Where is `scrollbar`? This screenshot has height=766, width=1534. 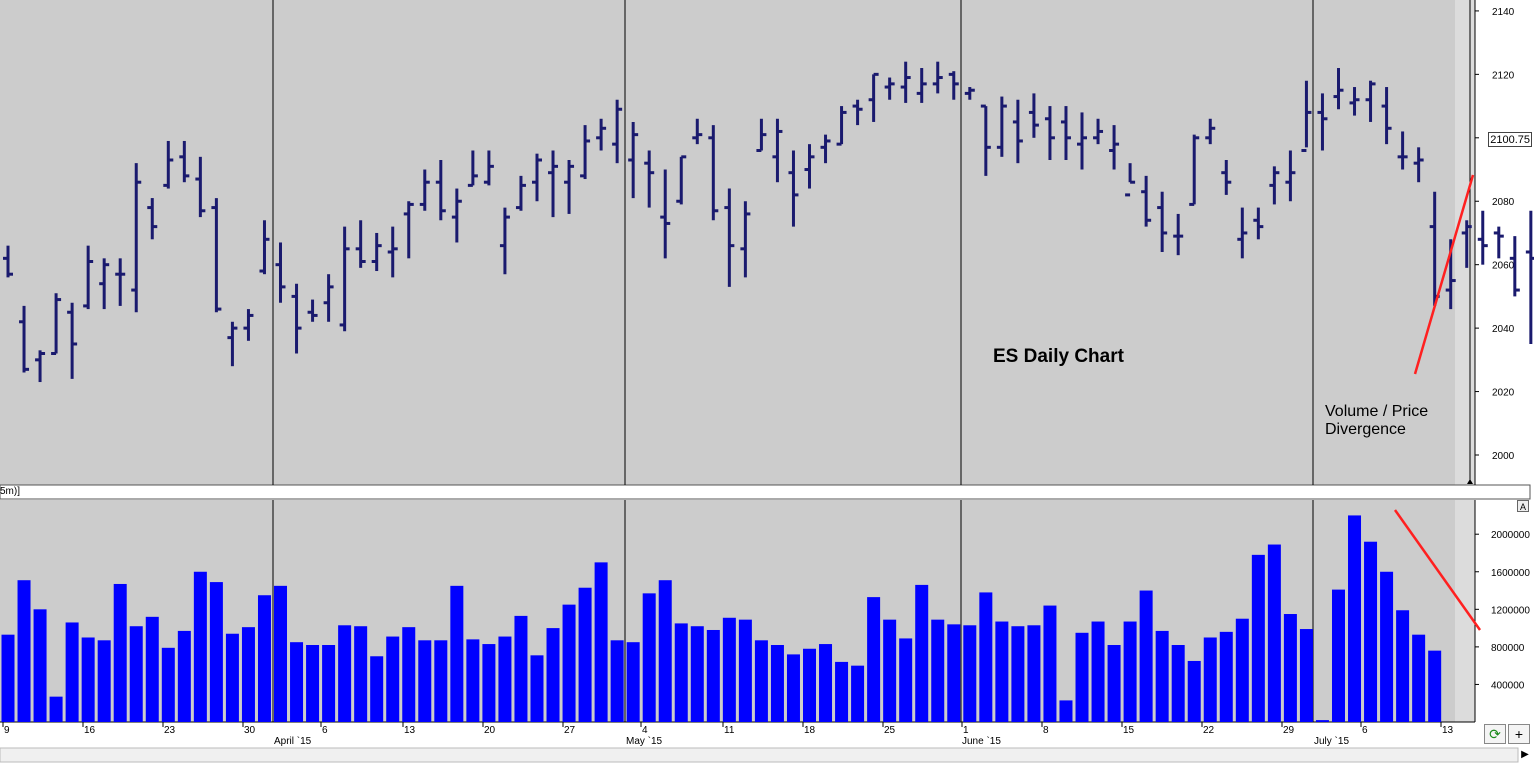 scrollbar is located at coordinates (759, 755).